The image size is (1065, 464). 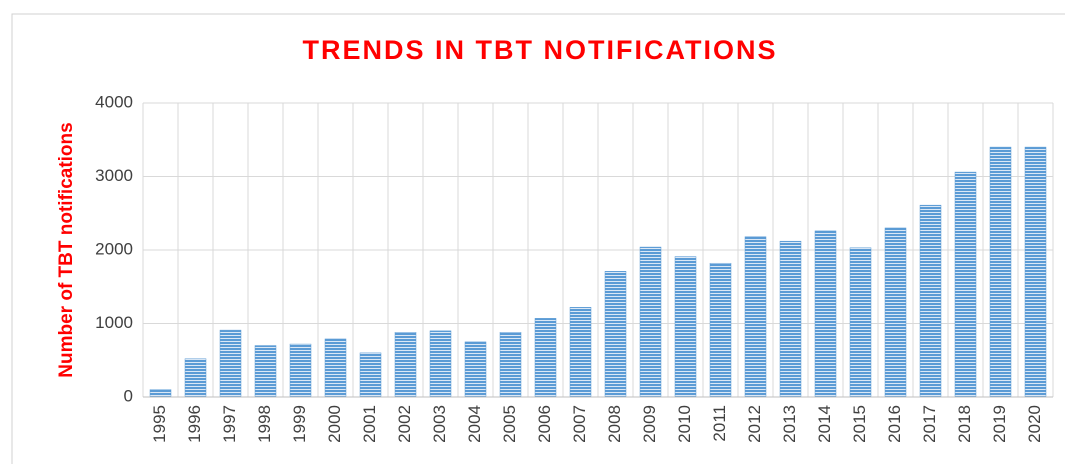 I want to click on x-tick-label: 2001, so click(x=369, y=424).